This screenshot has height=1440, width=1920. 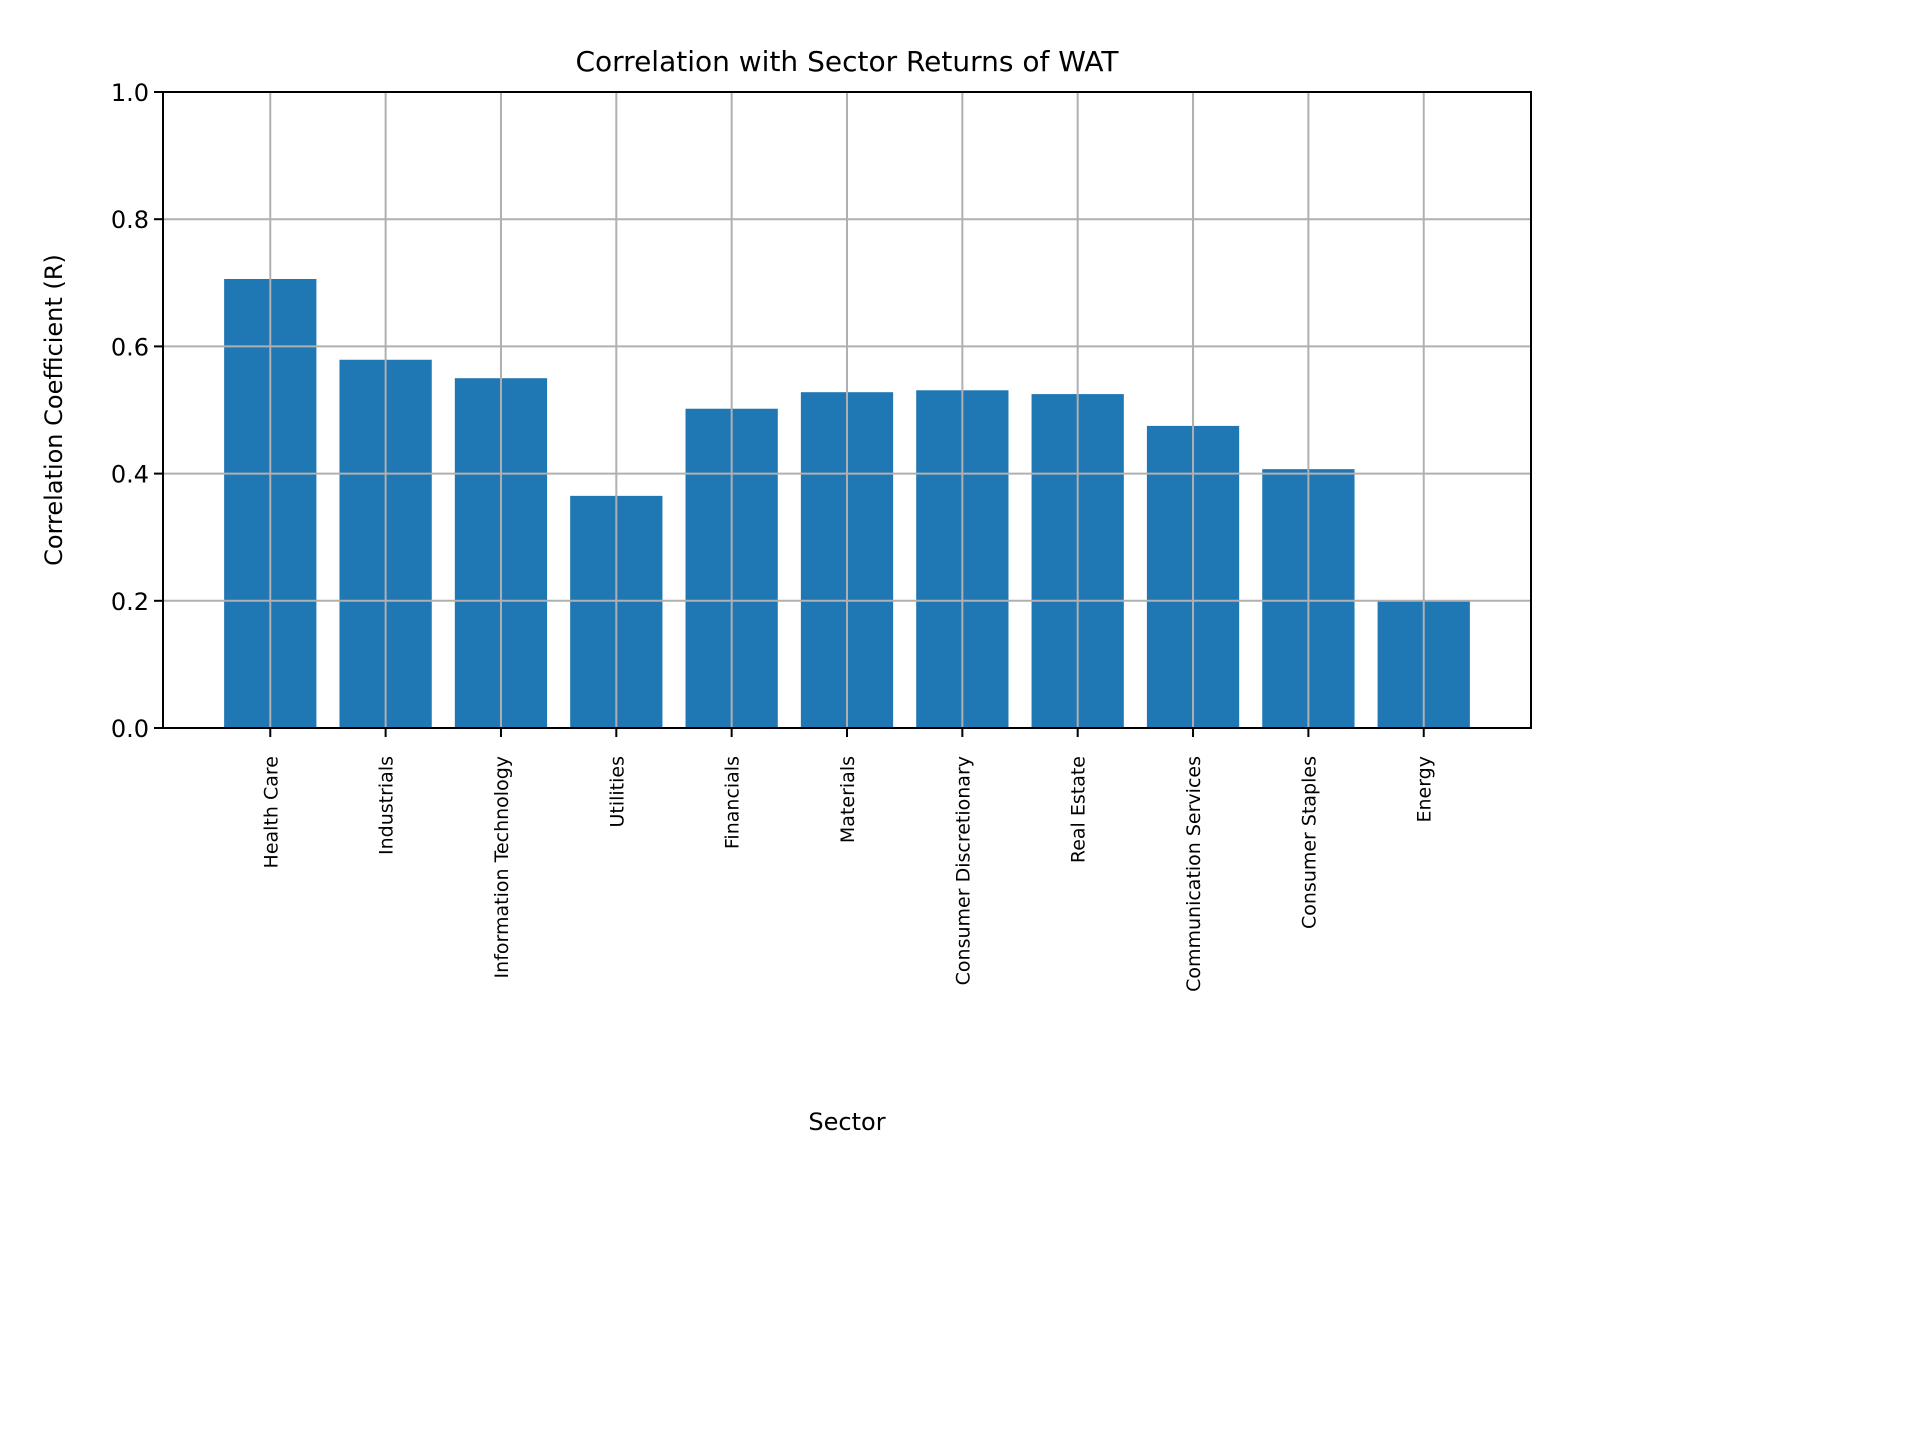 I want to click on y-tick-label: 0.2, so click(x=130, y=602).